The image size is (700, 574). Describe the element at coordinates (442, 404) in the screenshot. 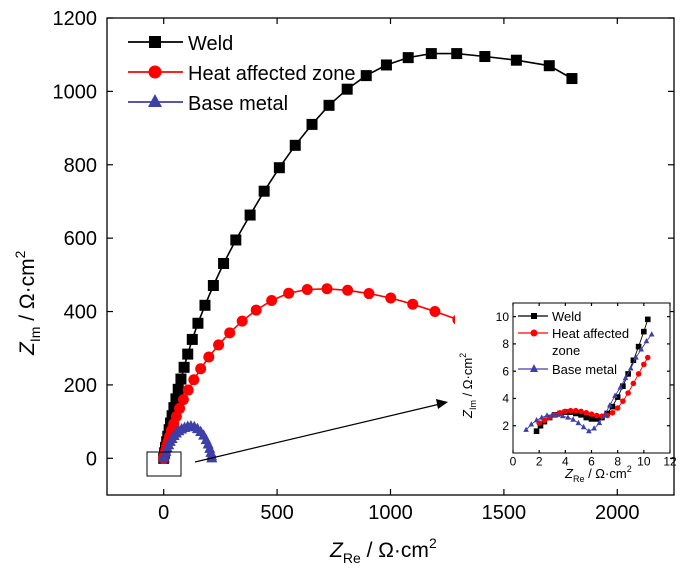

I see `zoom-arrow-head` at that location.